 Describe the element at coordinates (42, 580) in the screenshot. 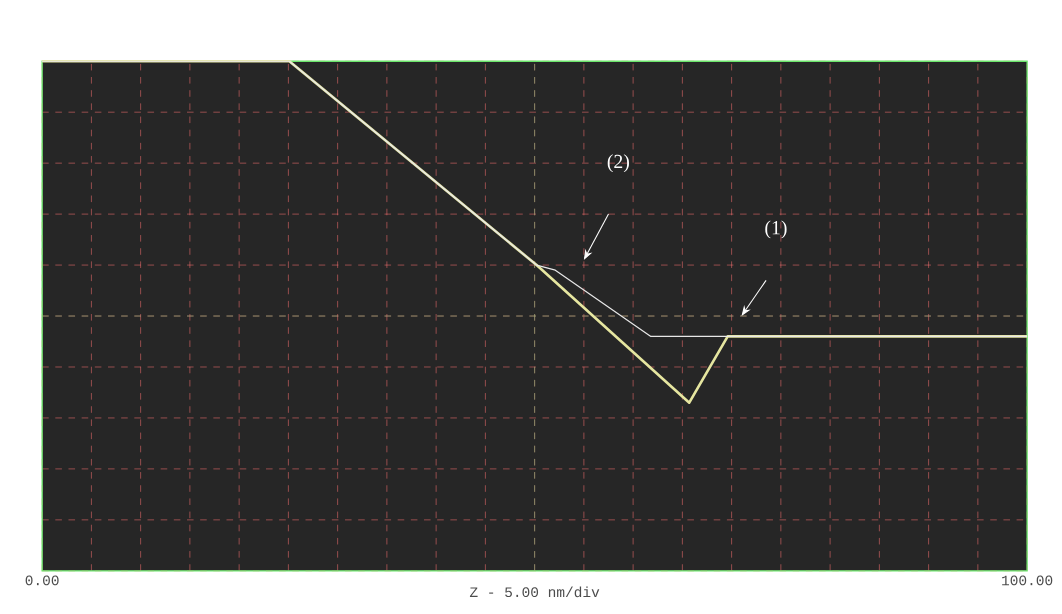

I see `x-tick-label: 0.00` at that location.